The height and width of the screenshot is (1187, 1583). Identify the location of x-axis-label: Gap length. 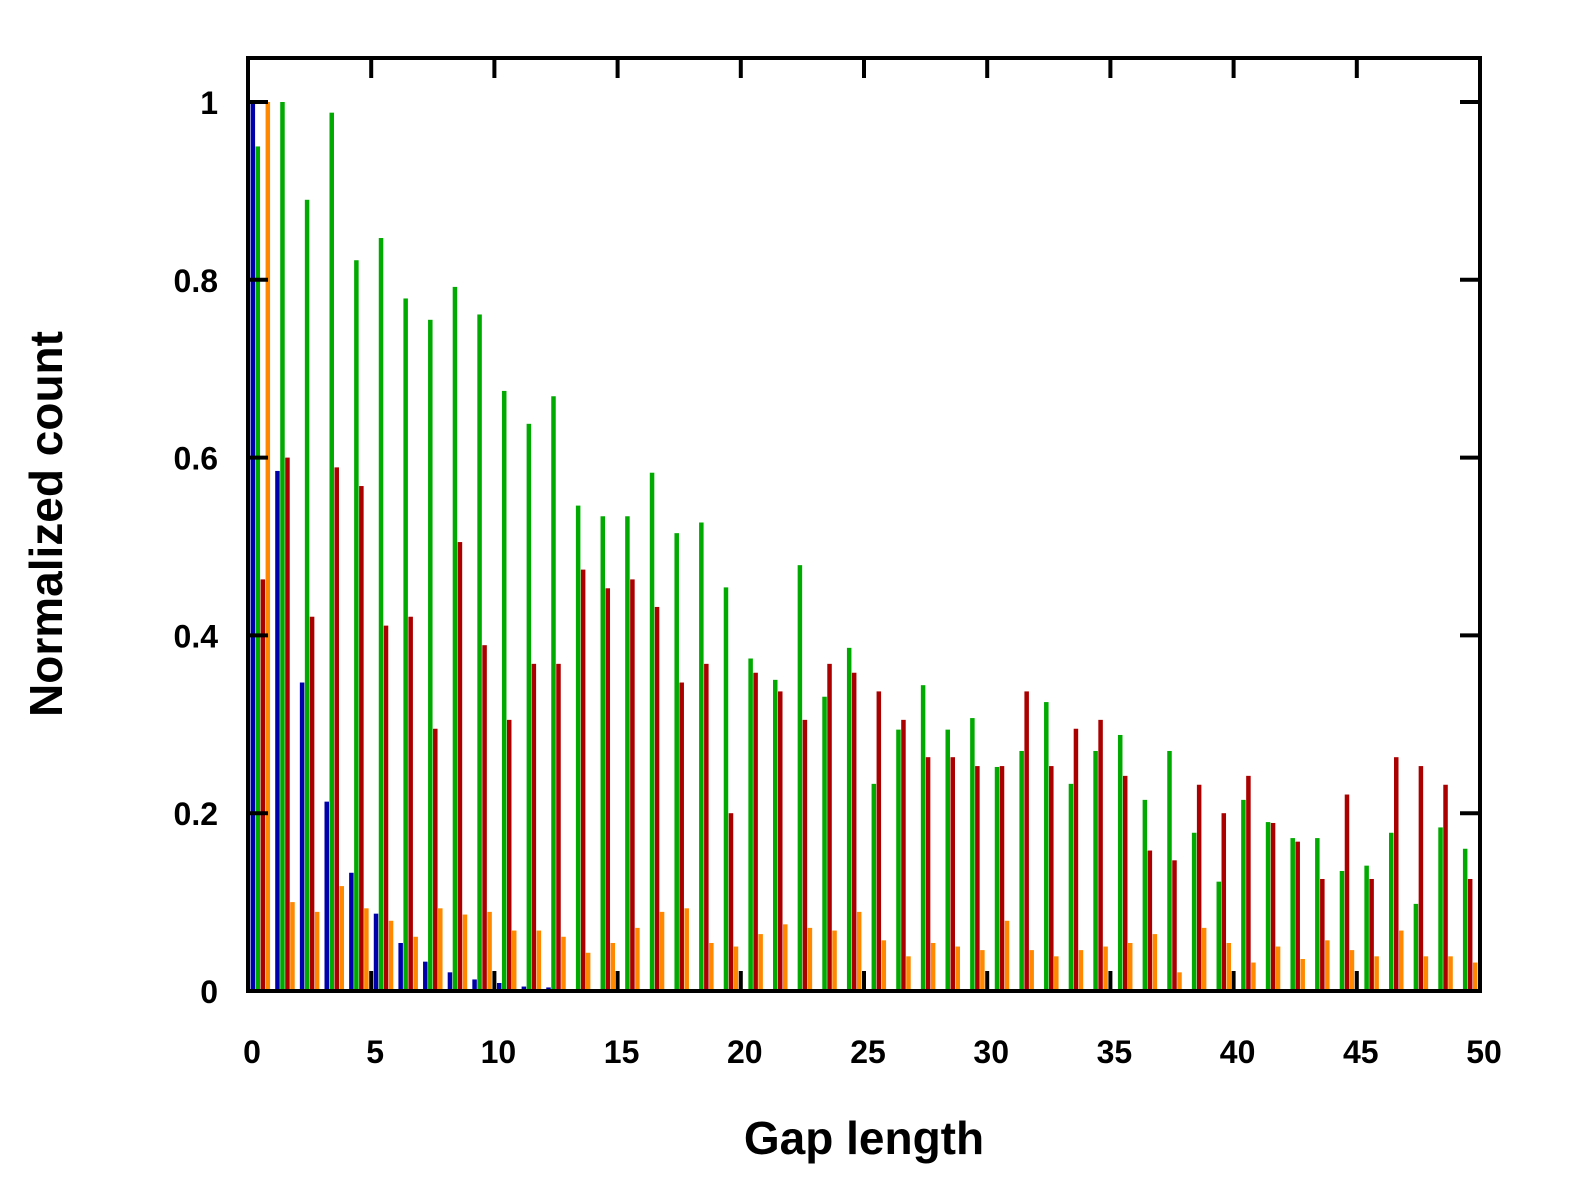
(864, 1138).